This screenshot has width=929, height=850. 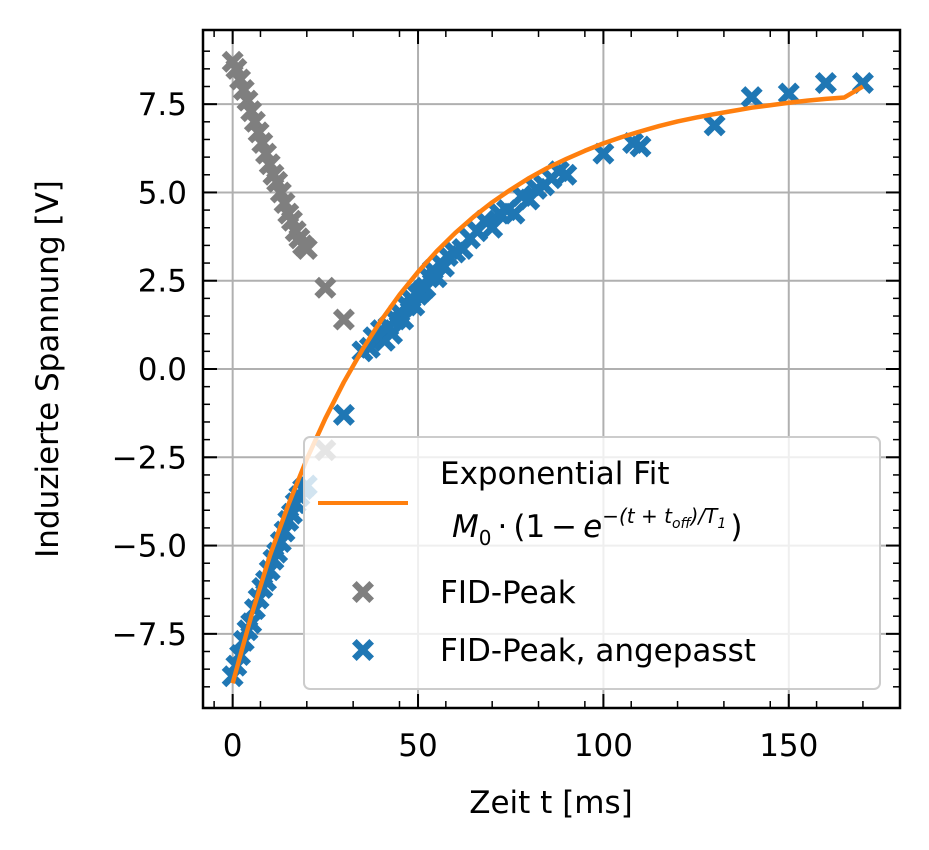 What do you see at coordinates (48, 369) in the screenshot?
I see `y-axis-label: Induzierte Spannung [V]` at bounding box center [48, 369].